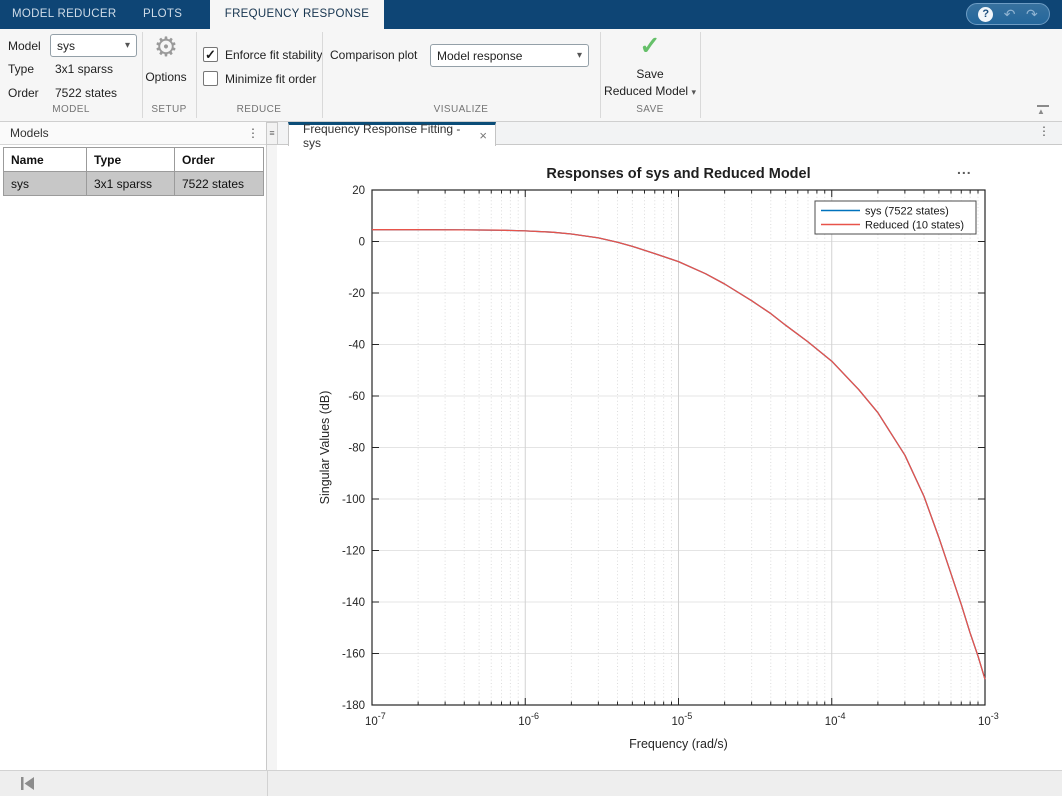  I want to click on save-reduced-model-dropdown: Reduced Model ▾, so click(650, 91).